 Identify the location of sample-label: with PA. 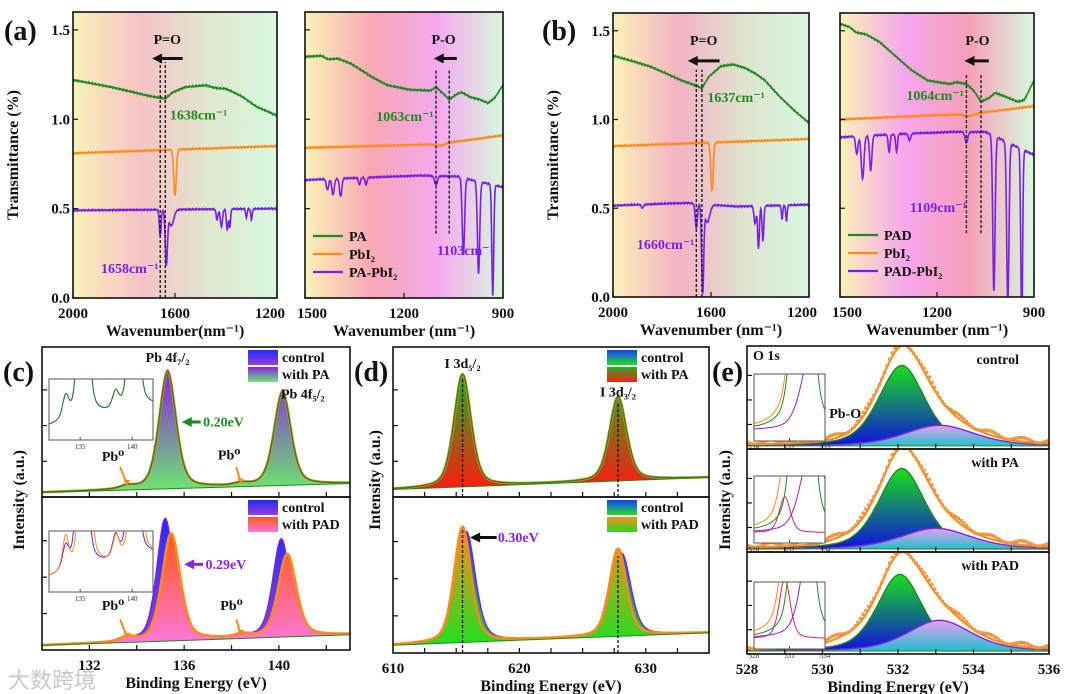
(995, 463).